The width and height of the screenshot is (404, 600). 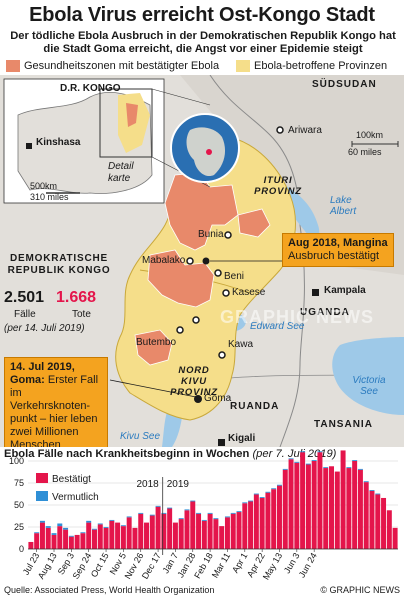 What do you see at coordinates (242, 438) in the screenshot?
I see `city-kigali: Kigali` at bounding box center [242, 438].